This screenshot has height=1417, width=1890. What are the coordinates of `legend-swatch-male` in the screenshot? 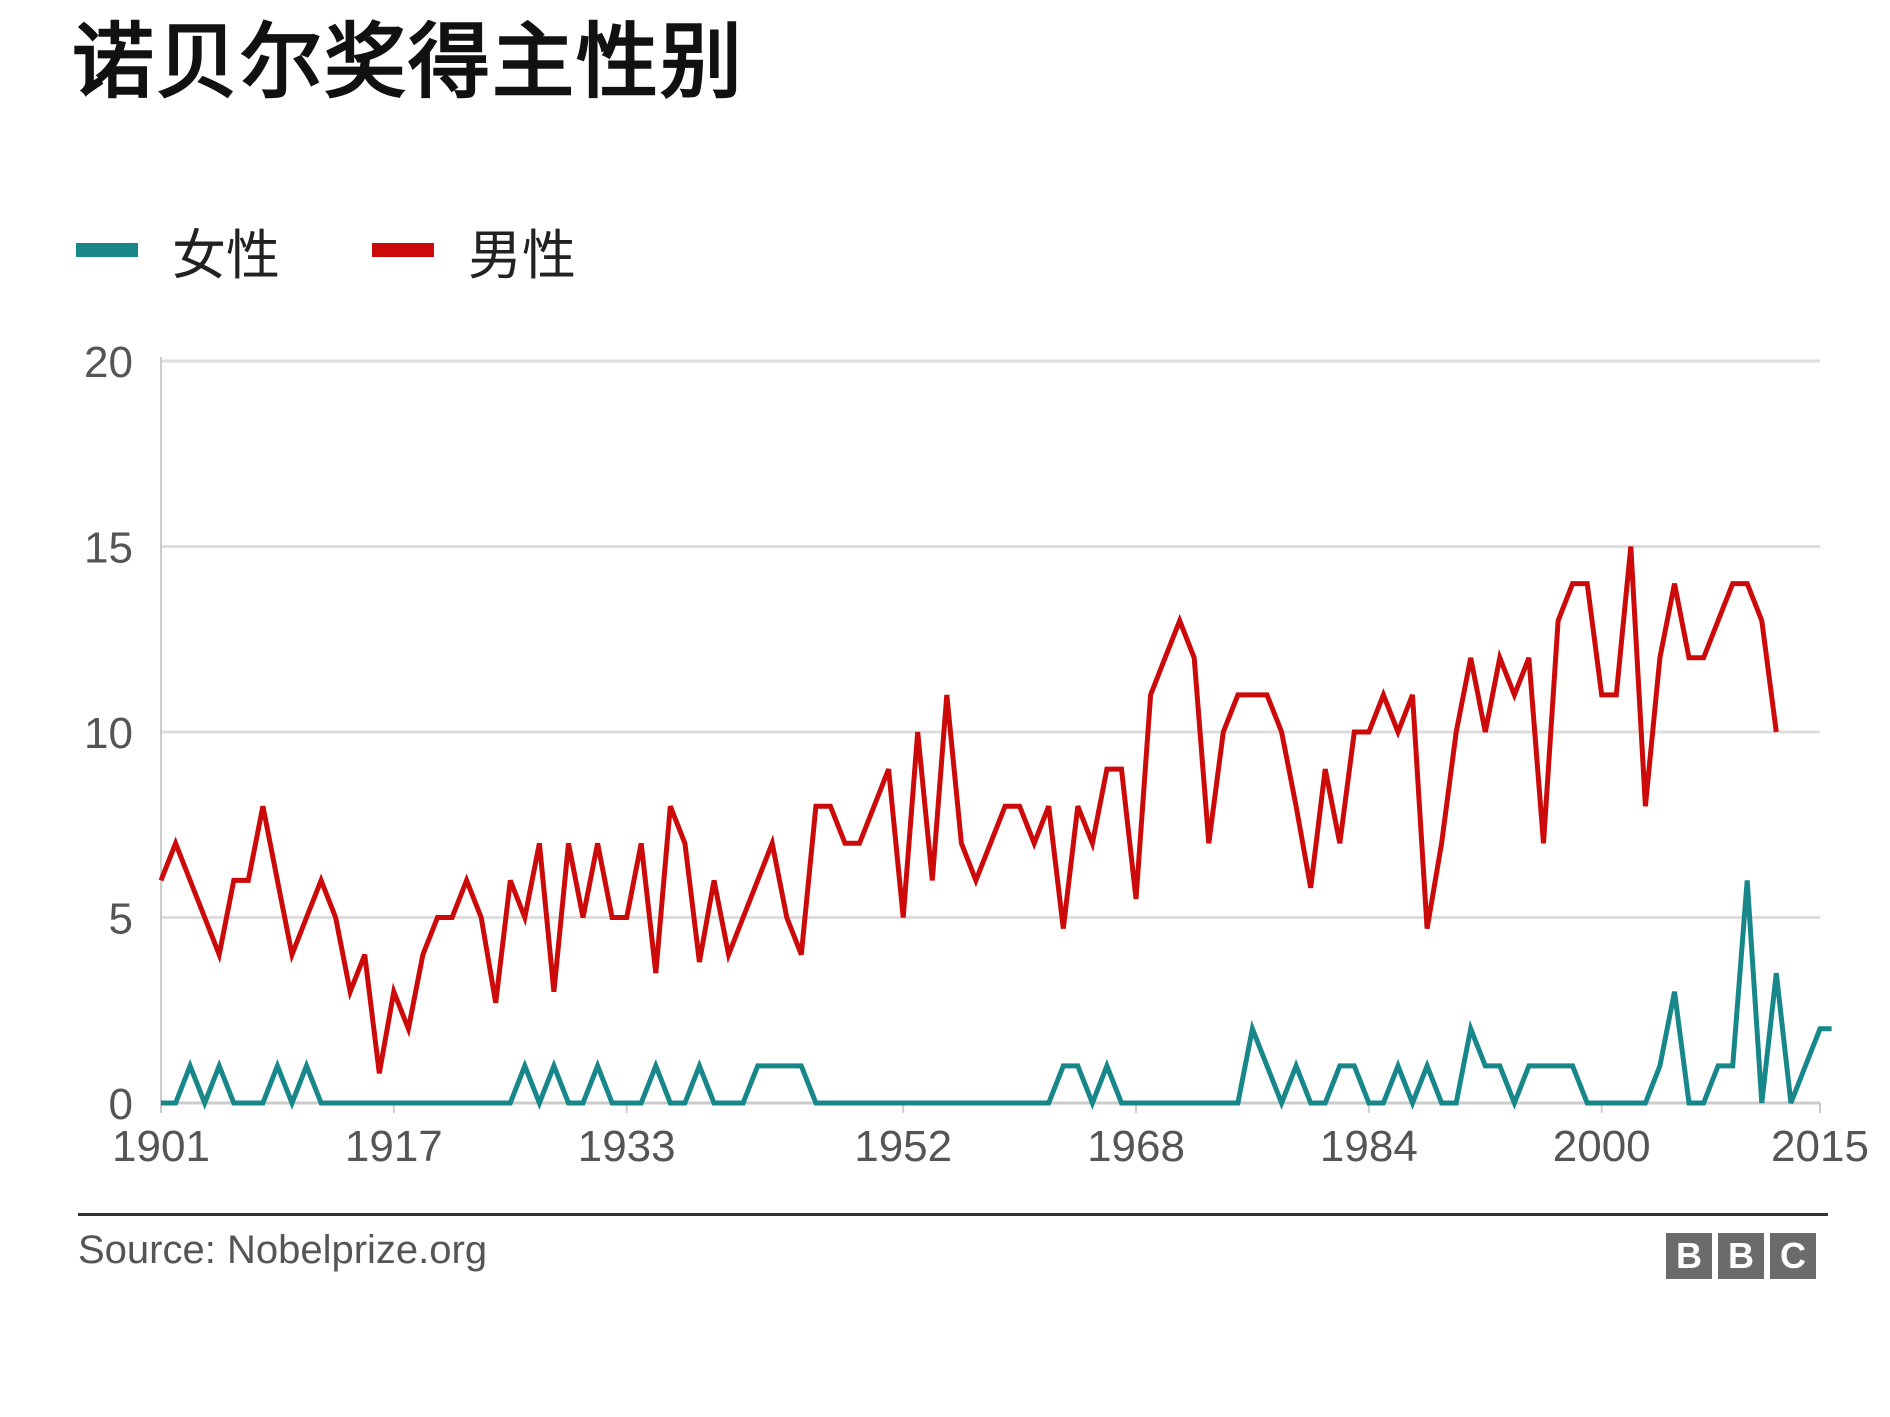 It's located at (403, 250).